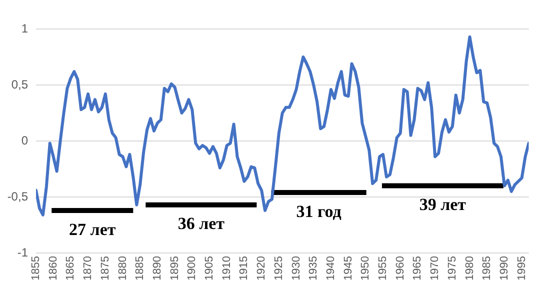 This screenshot has width=538, height=294. I want to click on x-tick-label: 1865, so click(70, 268).